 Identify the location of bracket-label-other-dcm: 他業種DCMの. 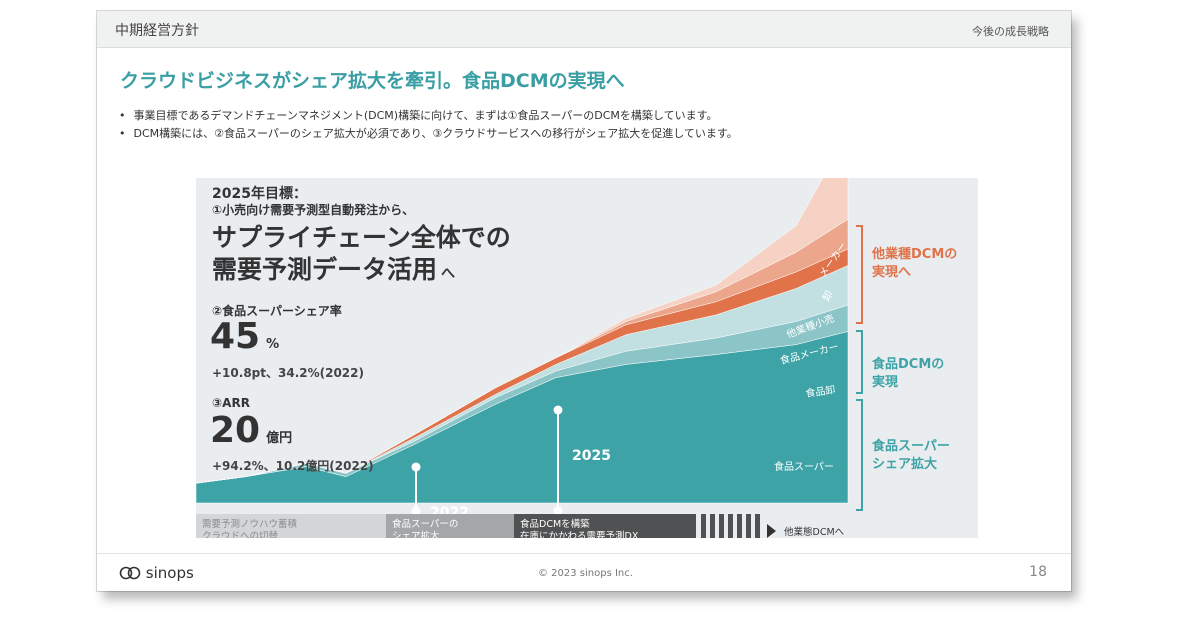
(914, 254).